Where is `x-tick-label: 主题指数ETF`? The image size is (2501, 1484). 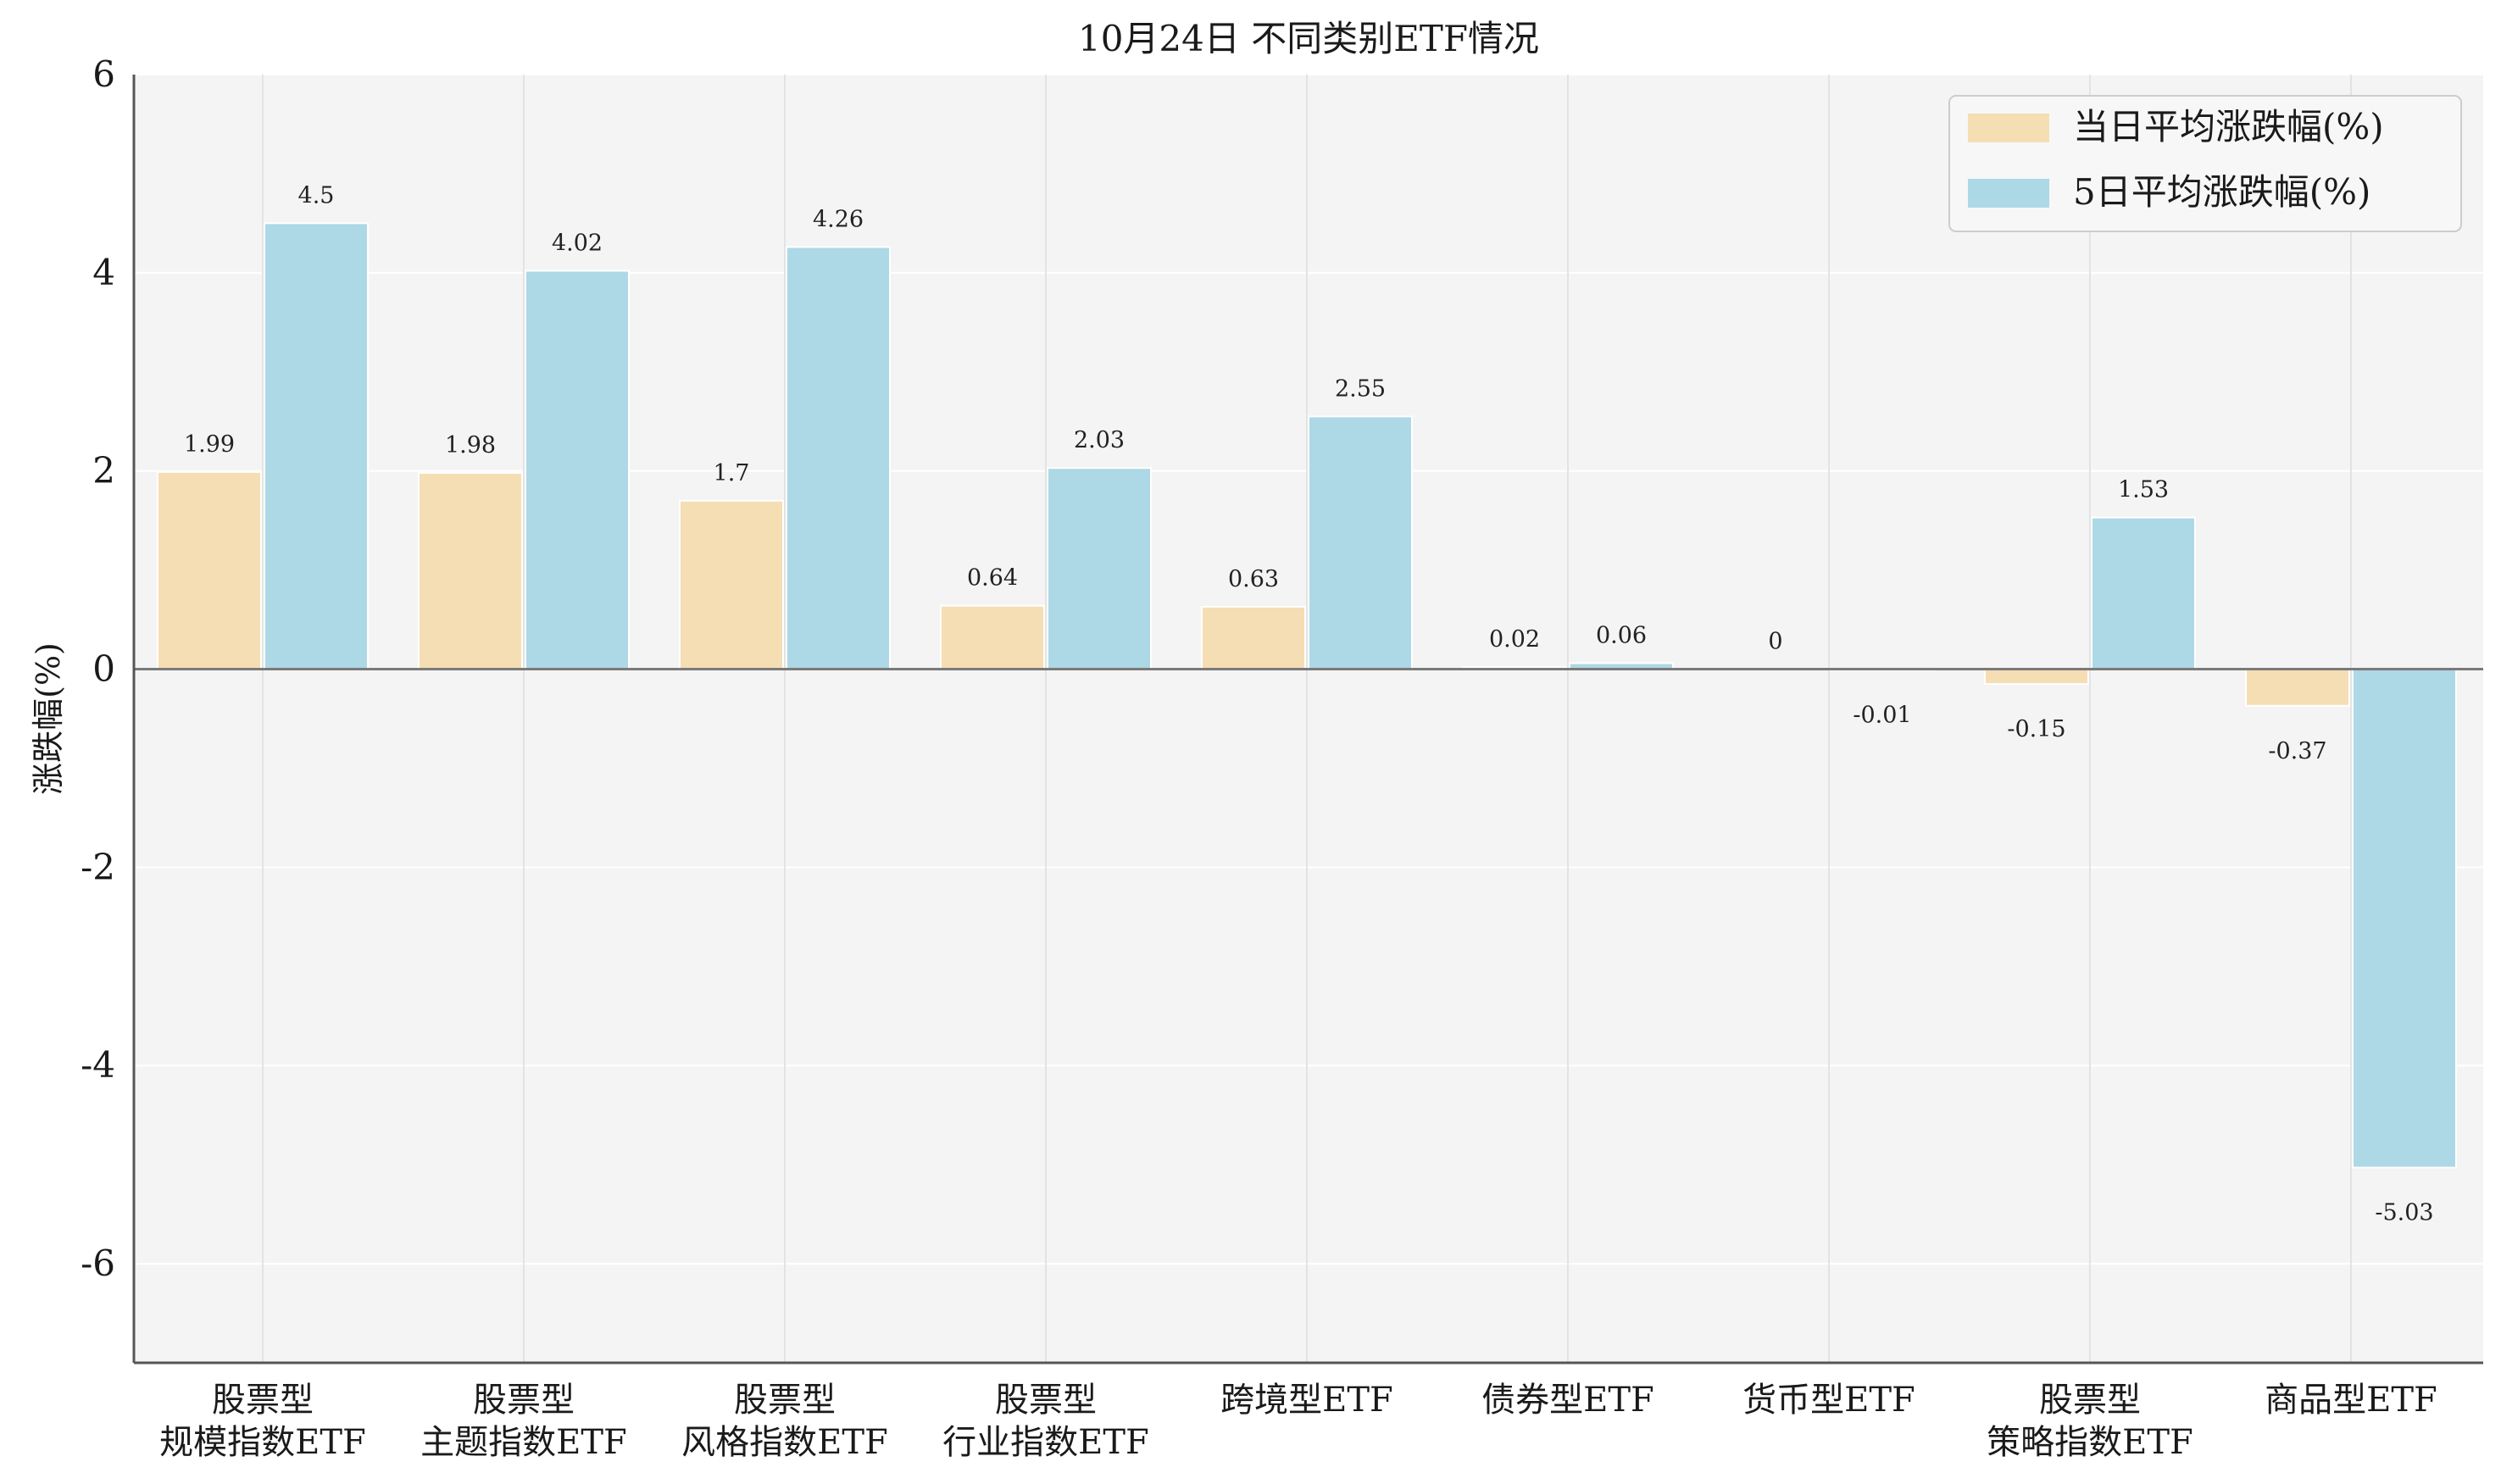 x-tick-label: 主题指数ETF is located at coordinates (523, 1443).